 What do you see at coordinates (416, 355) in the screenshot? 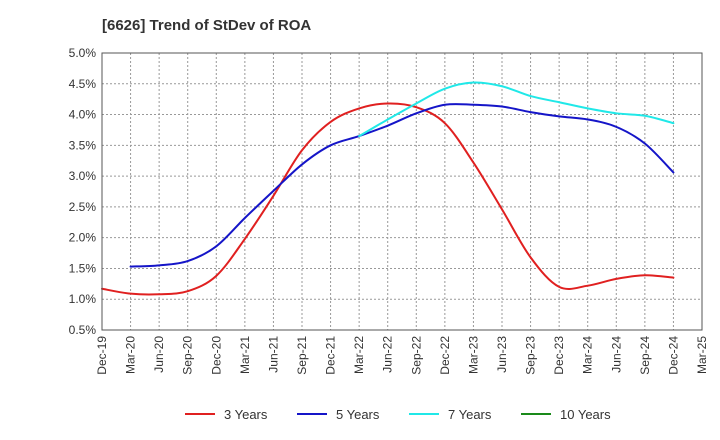
I see `x-tick-label: Sep-22` at bounding box center [416, 355].